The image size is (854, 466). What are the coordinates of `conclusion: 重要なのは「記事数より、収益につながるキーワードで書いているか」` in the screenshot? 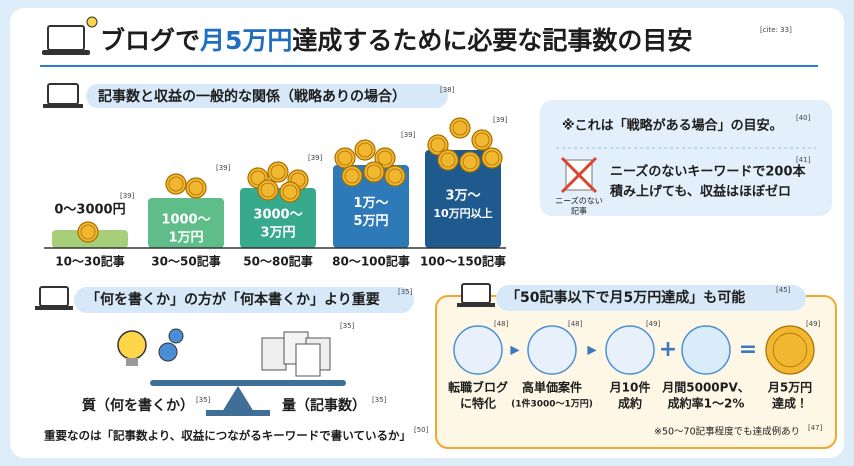 It's located at (227, 436).